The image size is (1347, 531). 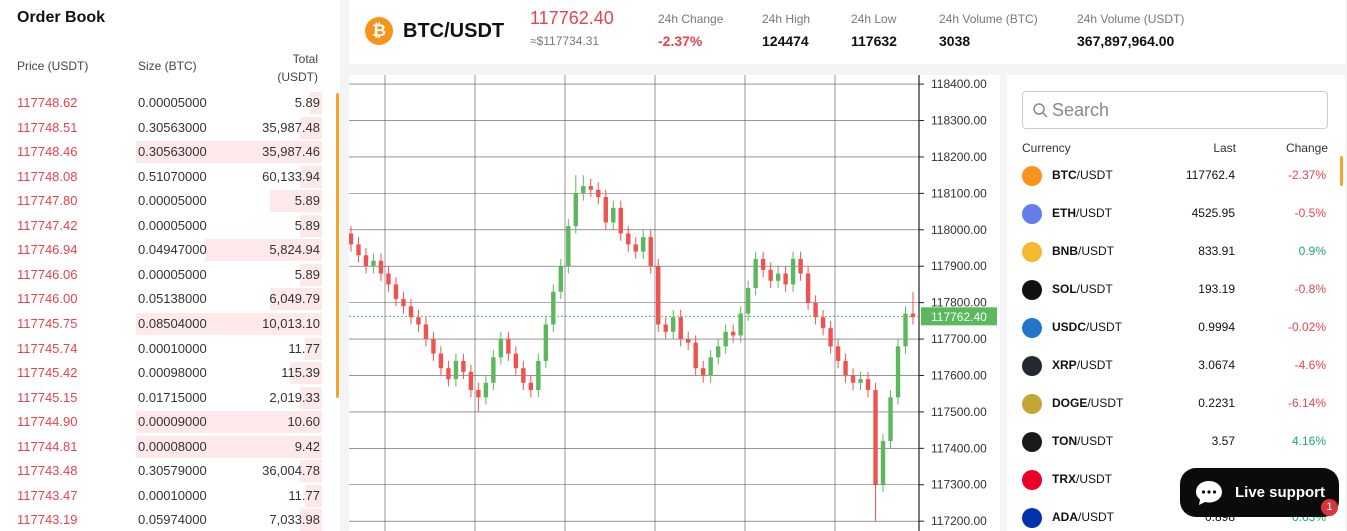 I want to click on y-tick-label: 118400.00, so click(x=959, y=84).